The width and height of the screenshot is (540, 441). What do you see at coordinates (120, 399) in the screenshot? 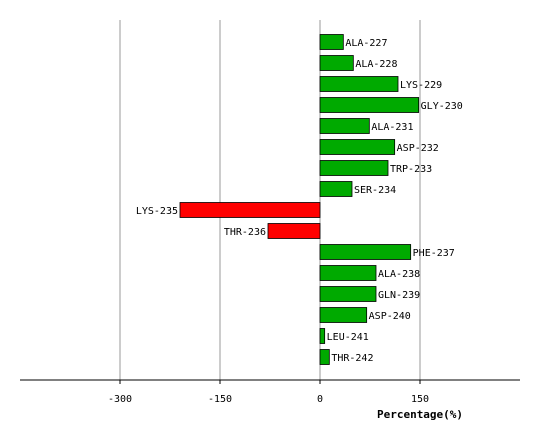
I see `x-tick-label: -300` at bounding box center [120, 399].